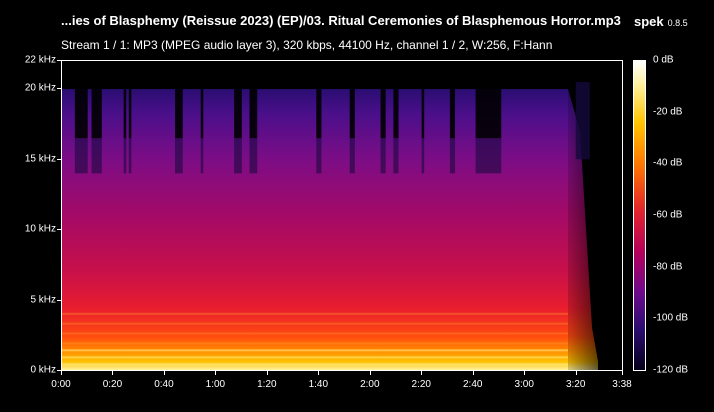 The height and width of the screenshot is (412, 714). Describe the element at coordinates (164, 384) in the screenshot. I see `x-tick-label: 0:40` at that location.